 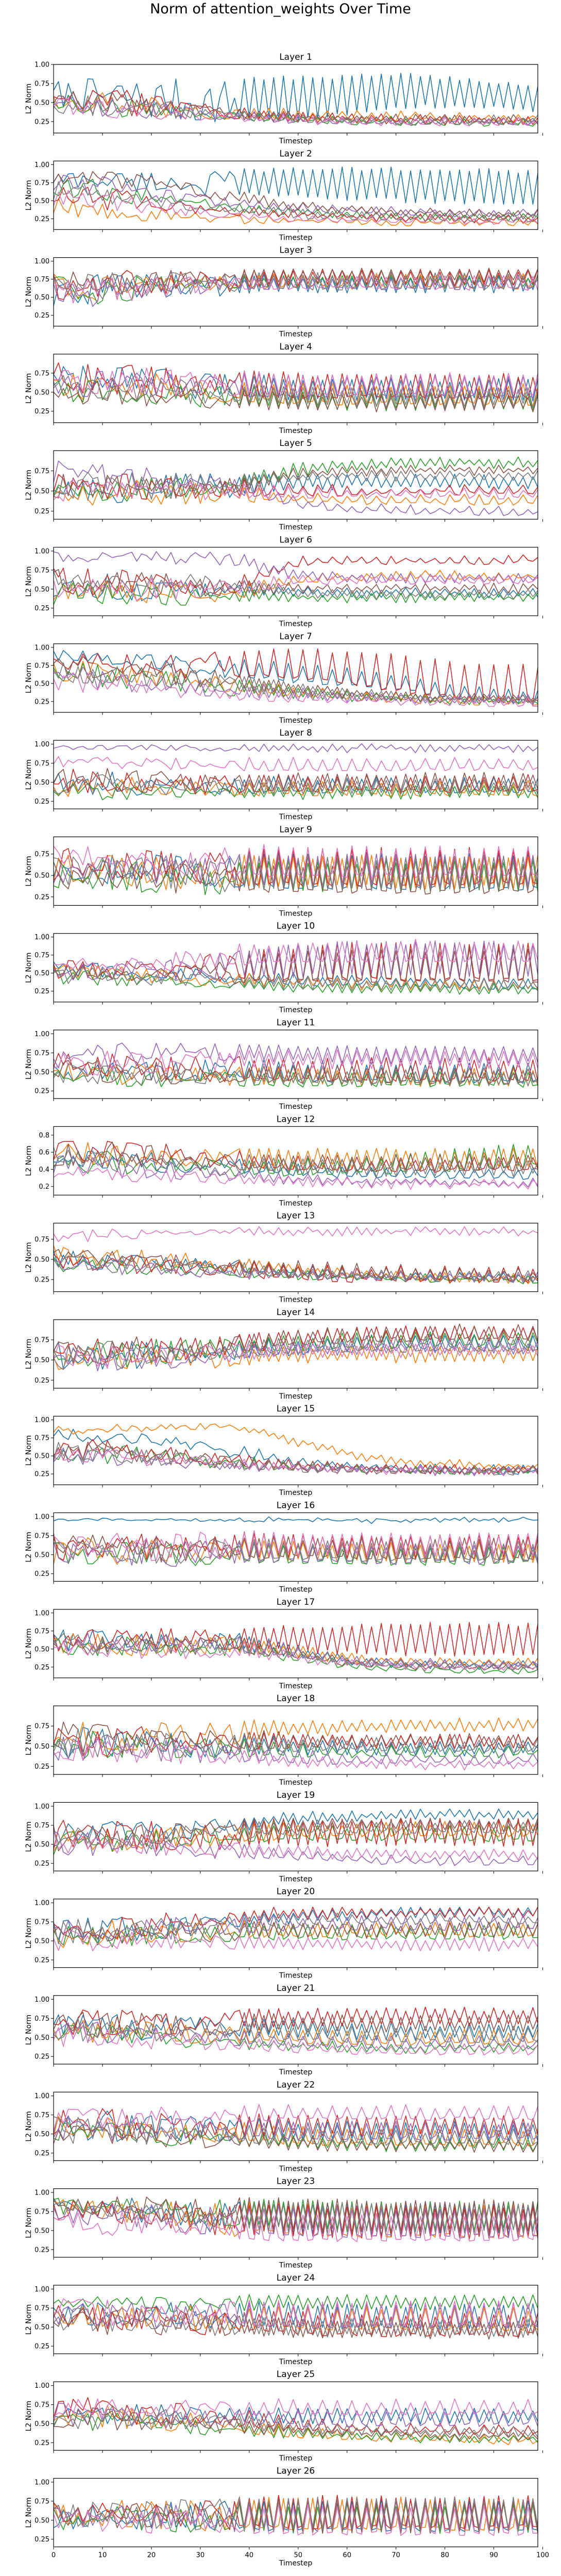 I want to click on layer-10-axes-frame, so click(x=295, y=968).